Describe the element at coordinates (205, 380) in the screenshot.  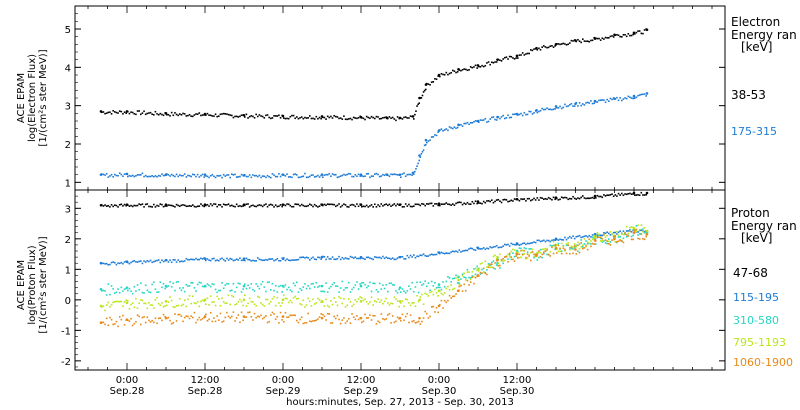
I see `x-tick-time-label: 12:00` at that location.